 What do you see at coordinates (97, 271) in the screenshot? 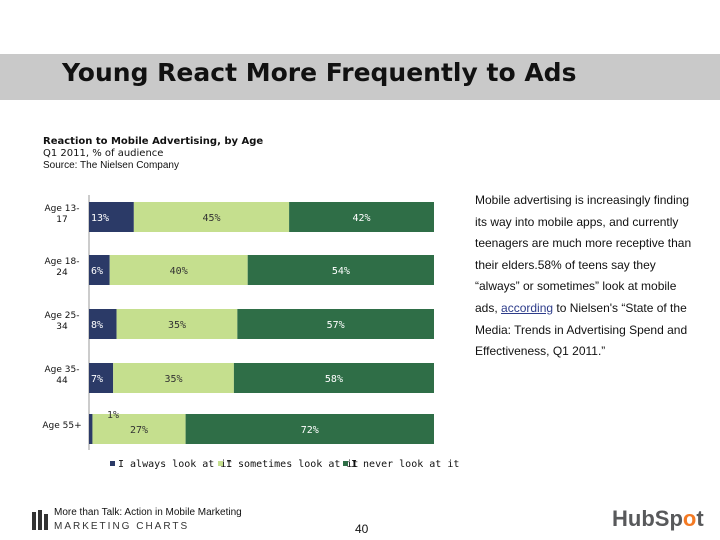
I see `data-label: 6%` at bounding box center [97, 271].